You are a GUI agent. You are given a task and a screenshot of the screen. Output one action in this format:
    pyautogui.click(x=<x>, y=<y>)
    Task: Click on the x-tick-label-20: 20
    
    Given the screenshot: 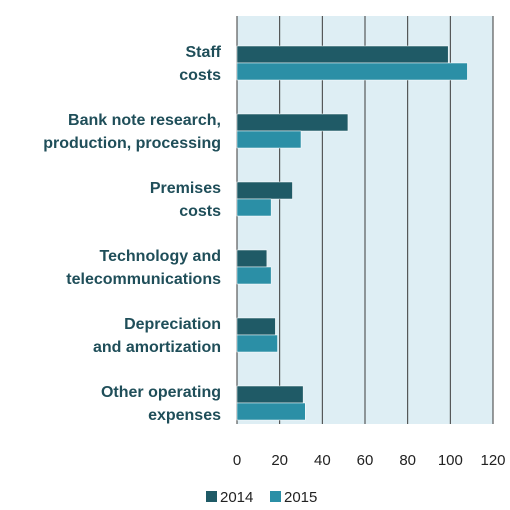 What is the action you would take?
    pyautogui.click(x=279, y=460)
    